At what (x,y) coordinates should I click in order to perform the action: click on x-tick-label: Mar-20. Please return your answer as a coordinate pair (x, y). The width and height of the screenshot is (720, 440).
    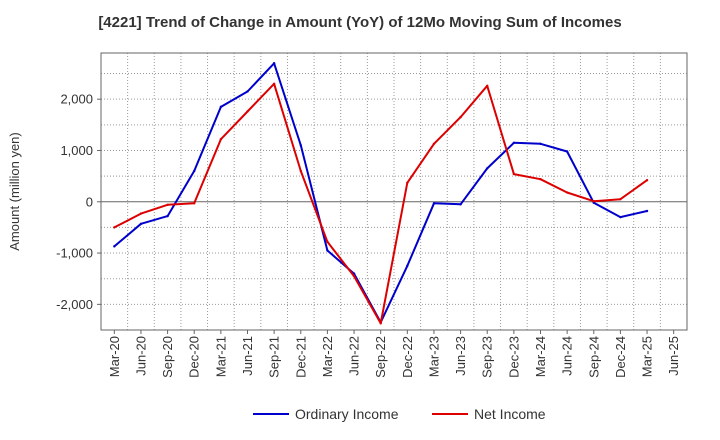
    Looking at the image, I should click on (114, 356).